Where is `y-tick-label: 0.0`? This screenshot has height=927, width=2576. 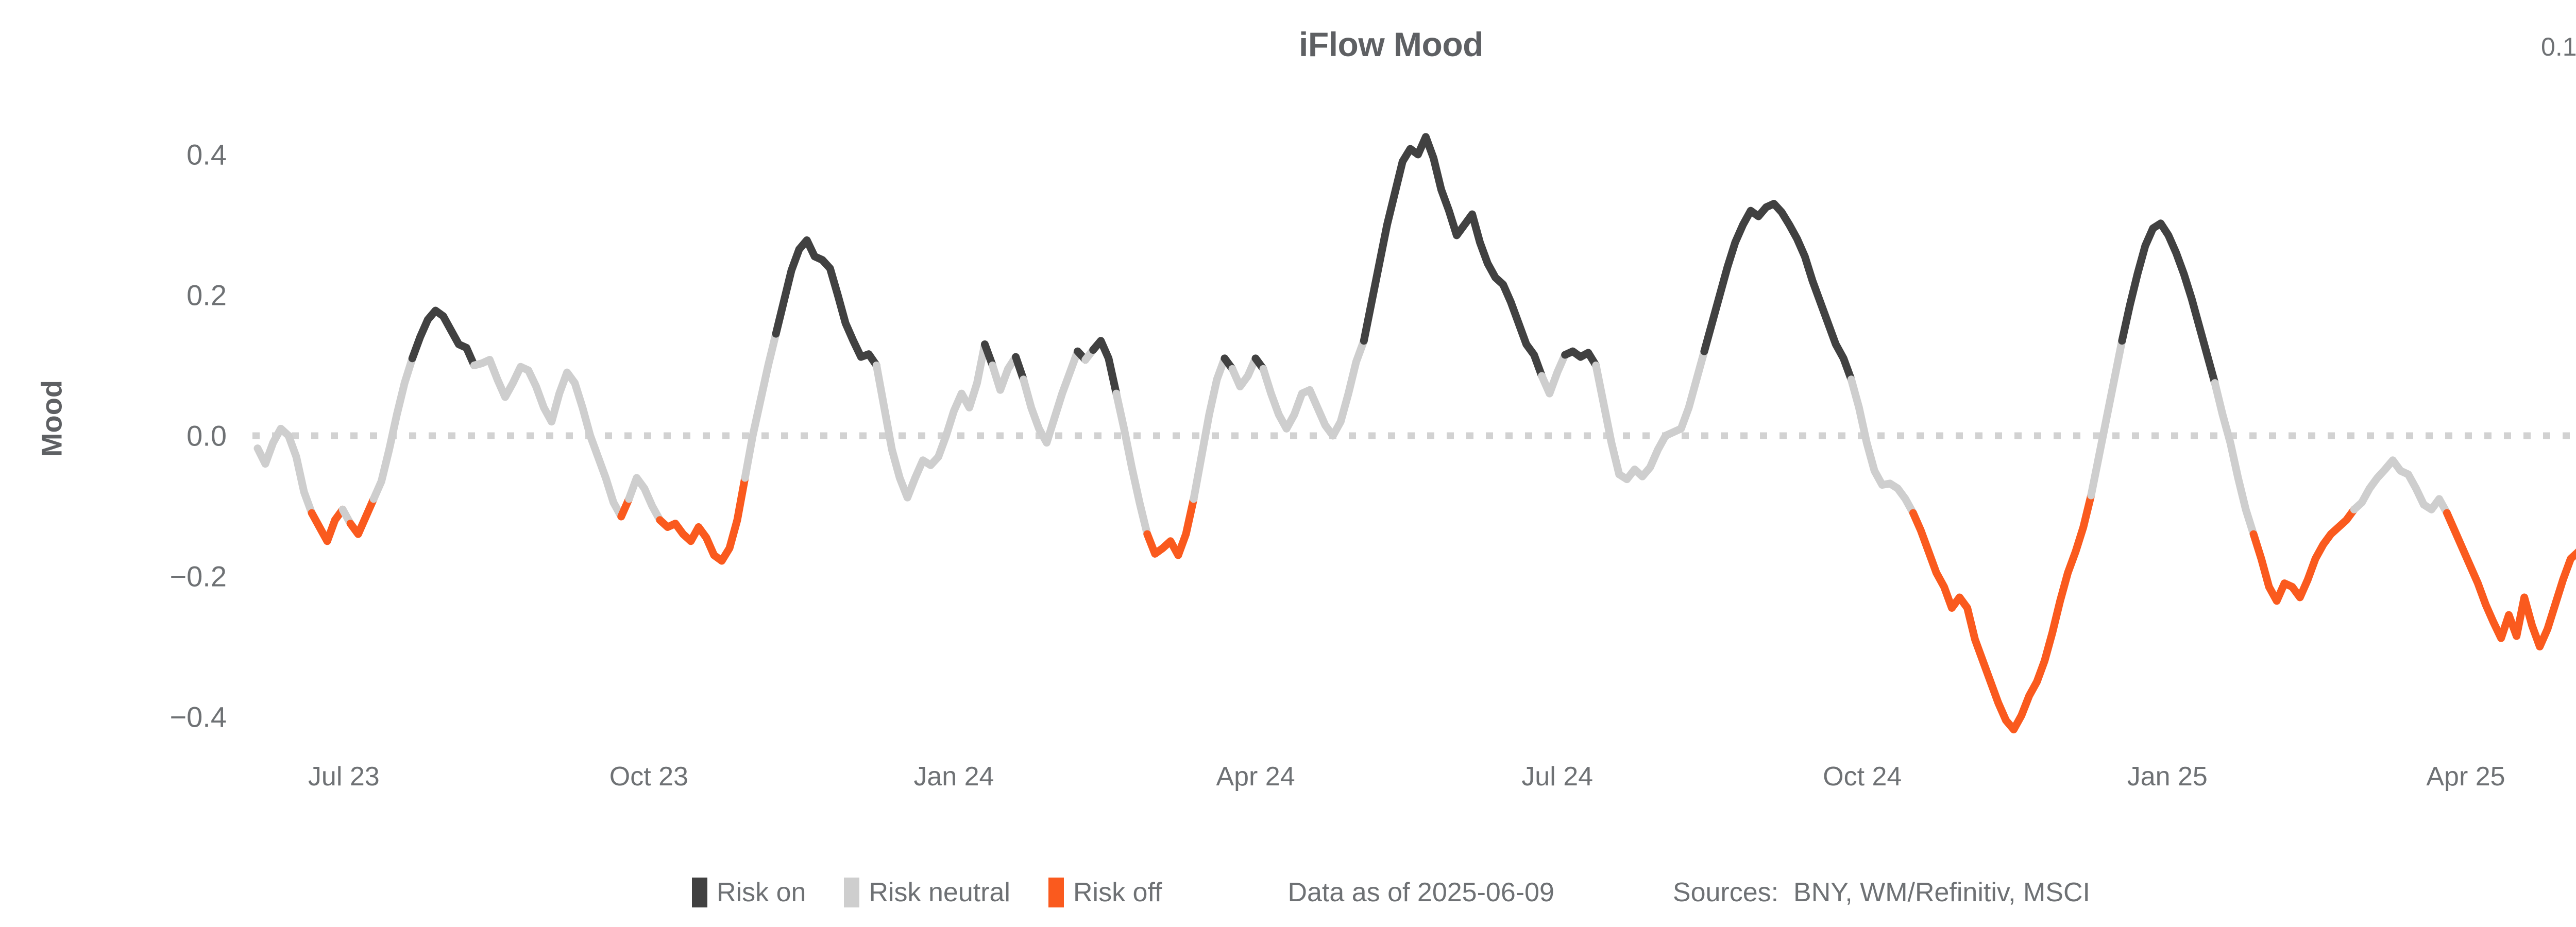
y-tick-label: 0.0 is located at coordinates (207, 435).